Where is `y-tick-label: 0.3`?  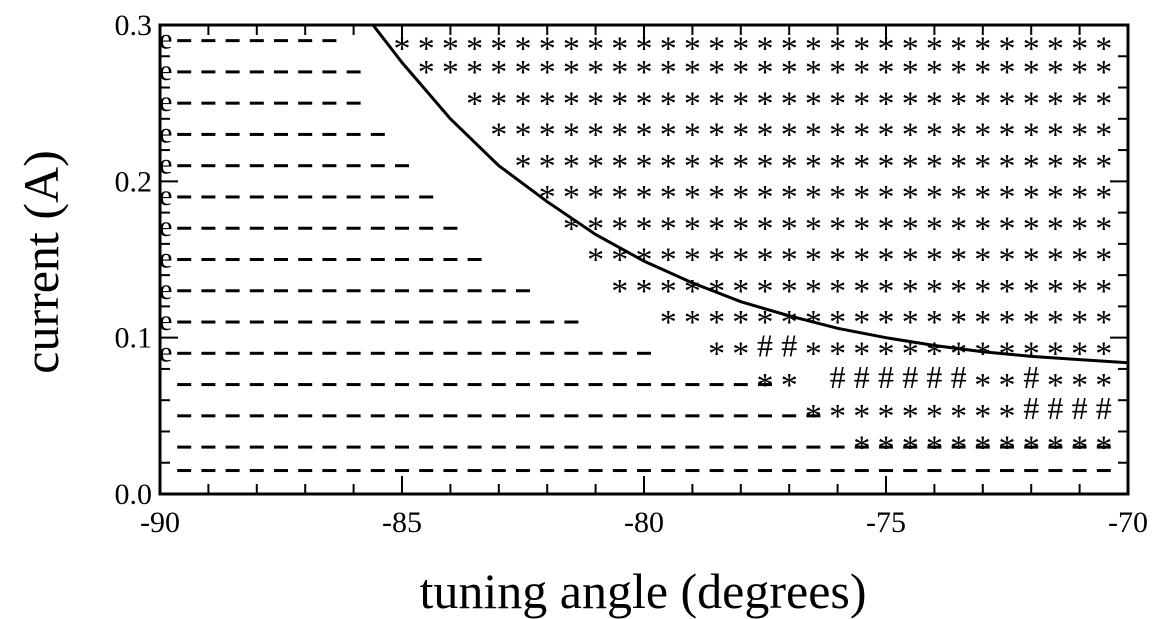 y-tick-label: 0.3 is located at coordinates (134, 25).